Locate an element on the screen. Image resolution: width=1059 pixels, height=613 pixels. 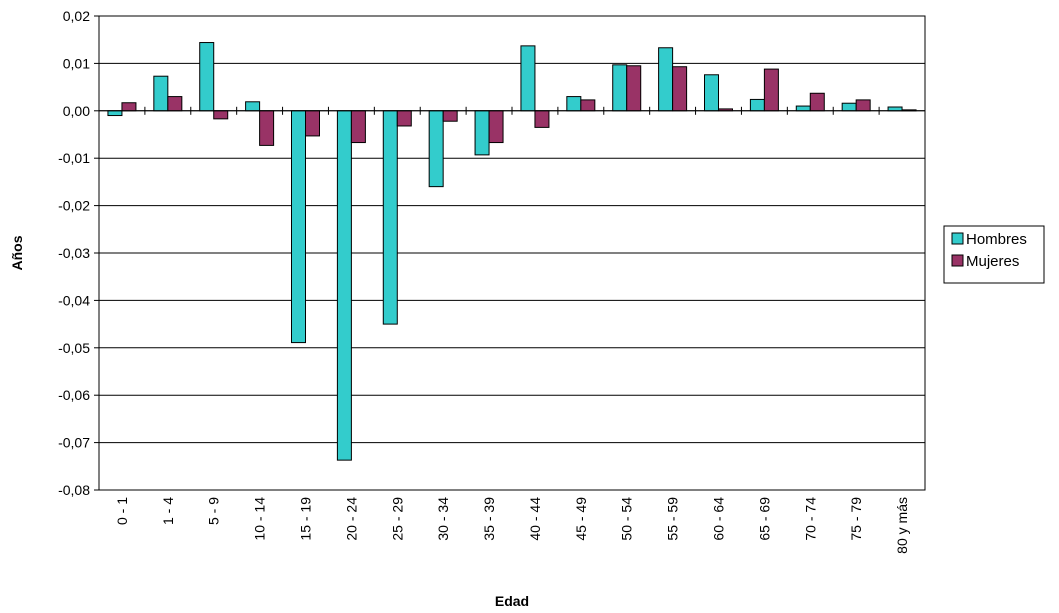
y-tick-label: 0,00 is located at coordinates (76, 111).